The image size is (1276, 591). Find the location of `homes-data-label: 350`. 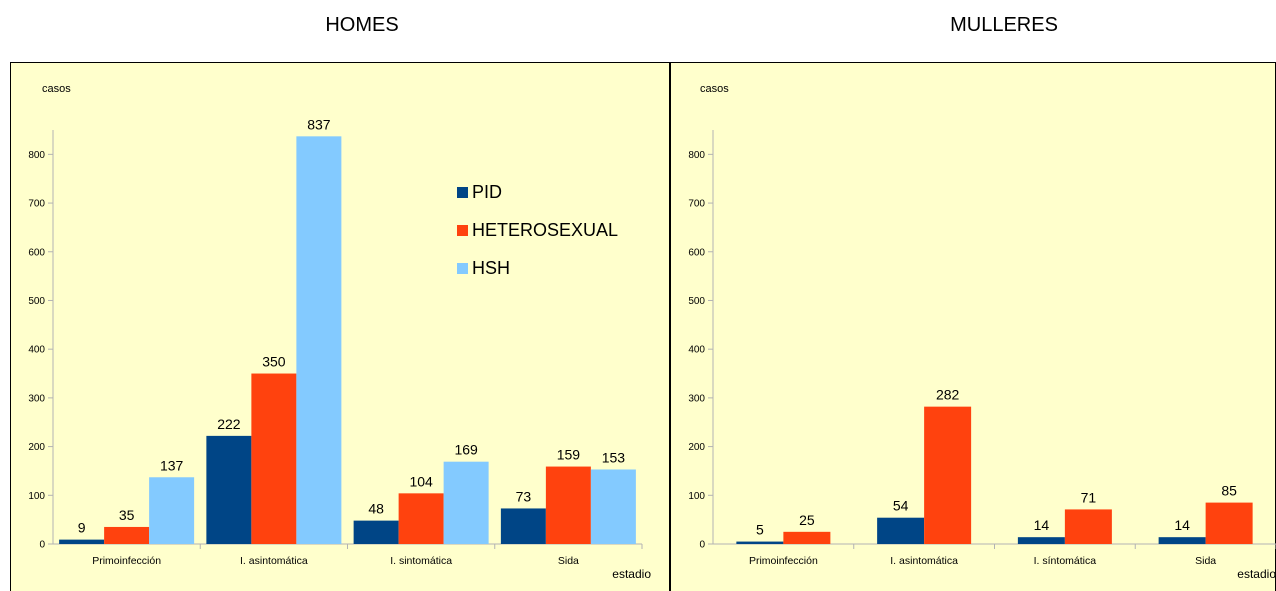

homes-data-label: 350 is located at coordinates (274, 362).